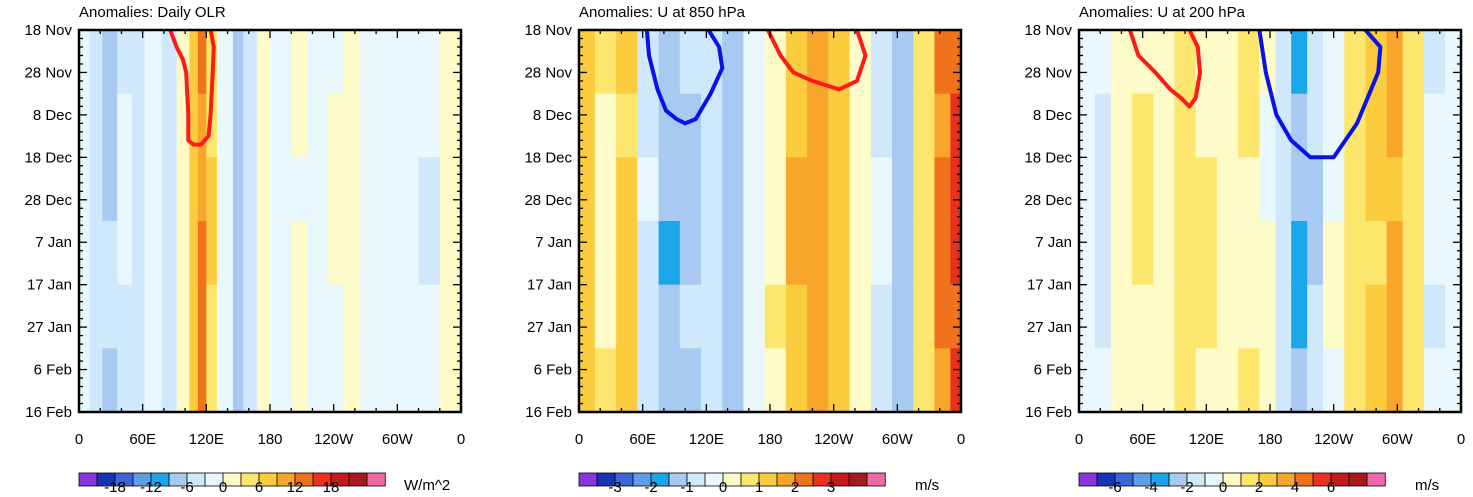 This screenshot has height=497, width=1473. Describe the element at coordinates (759, 487) in the screenshot. I see `colorbar-label: 1` at that location.